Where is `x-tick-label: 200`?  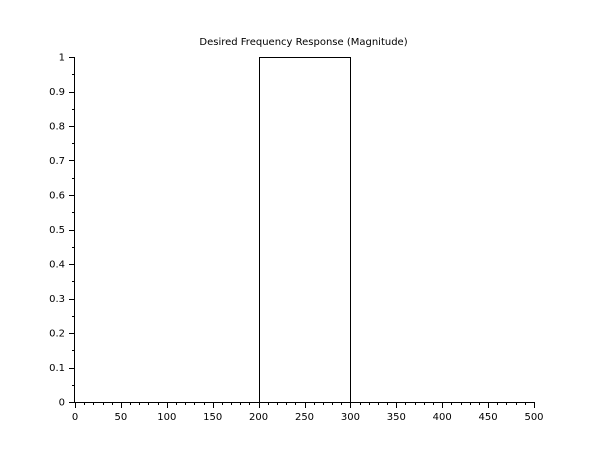
x-tick-label: 200 is located at coordinates (258, 417).